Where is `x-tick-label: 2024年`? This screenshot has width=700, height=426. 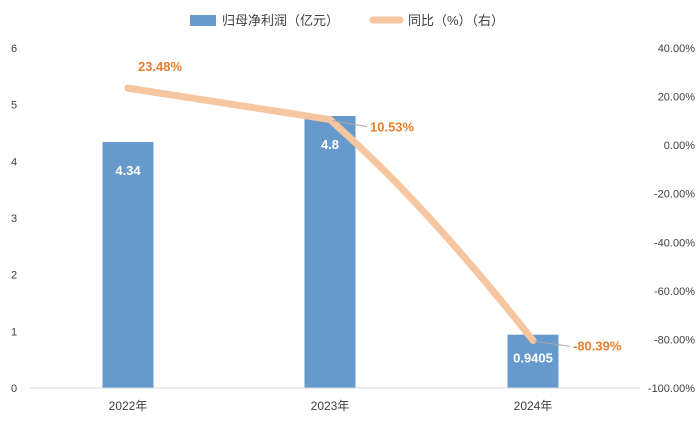
x-tick-label: 2024年 is located at coordinates (533, 406).